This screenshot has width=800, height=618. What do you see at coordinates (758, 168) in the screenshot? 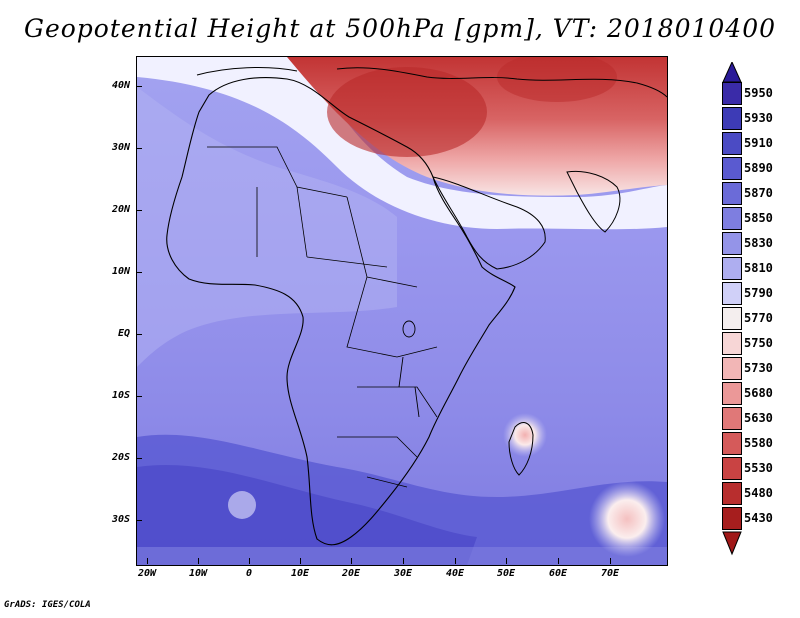
I see `colorbar-level-label: 5890` at bounding box center [758, 168].